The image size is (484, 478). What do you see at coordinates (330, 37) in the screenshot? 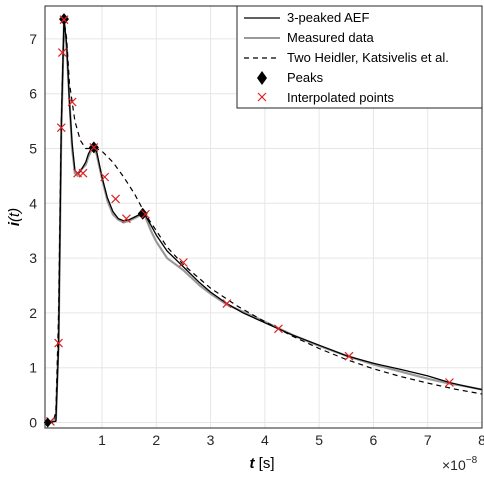
I see `legend-label-measured: Measured data` at bounding box center [330, 37].